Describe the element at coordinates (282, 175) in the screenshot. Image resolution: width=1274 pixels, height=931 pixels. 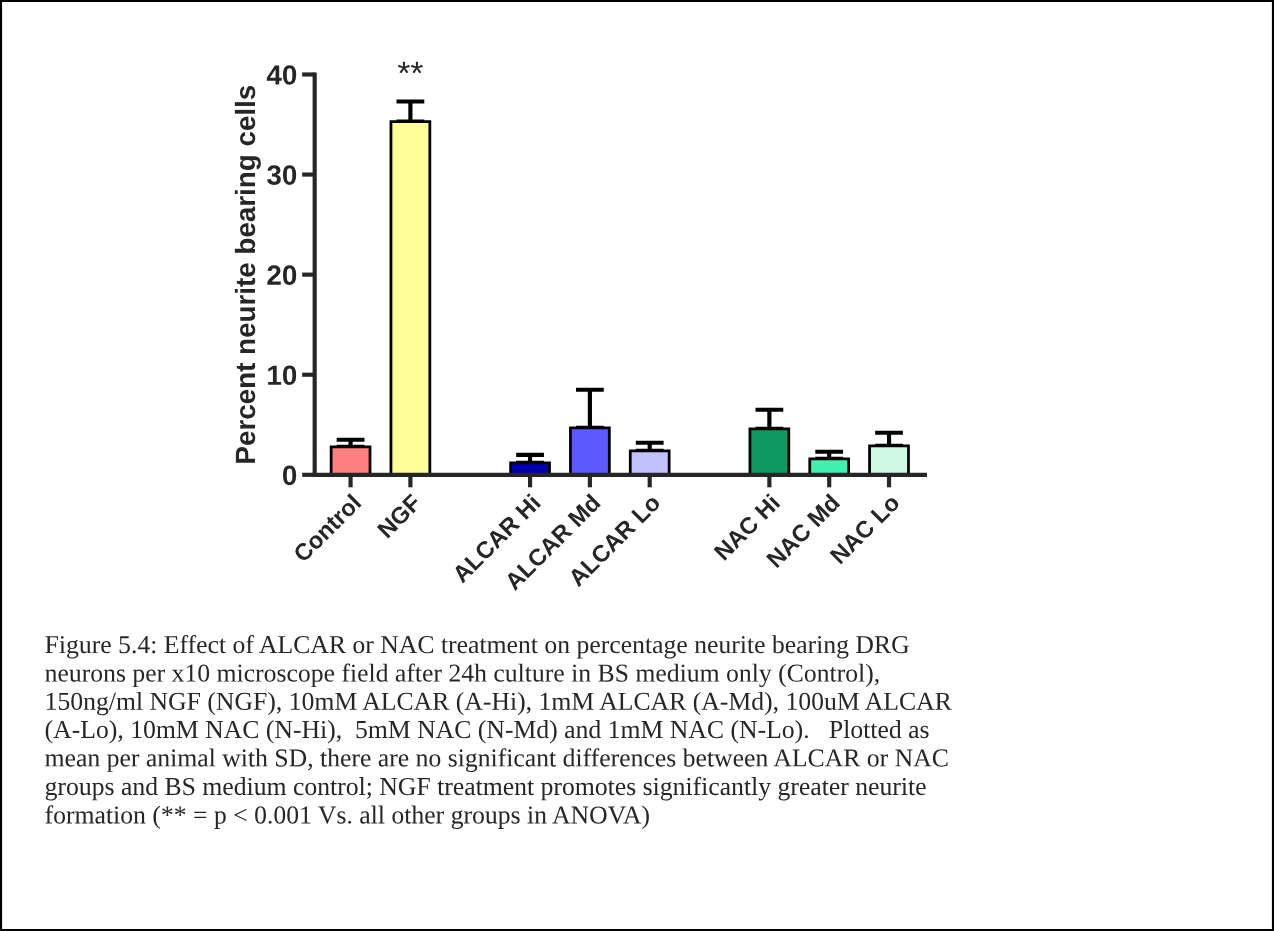
I see `y-tick-label: 30` at that location.